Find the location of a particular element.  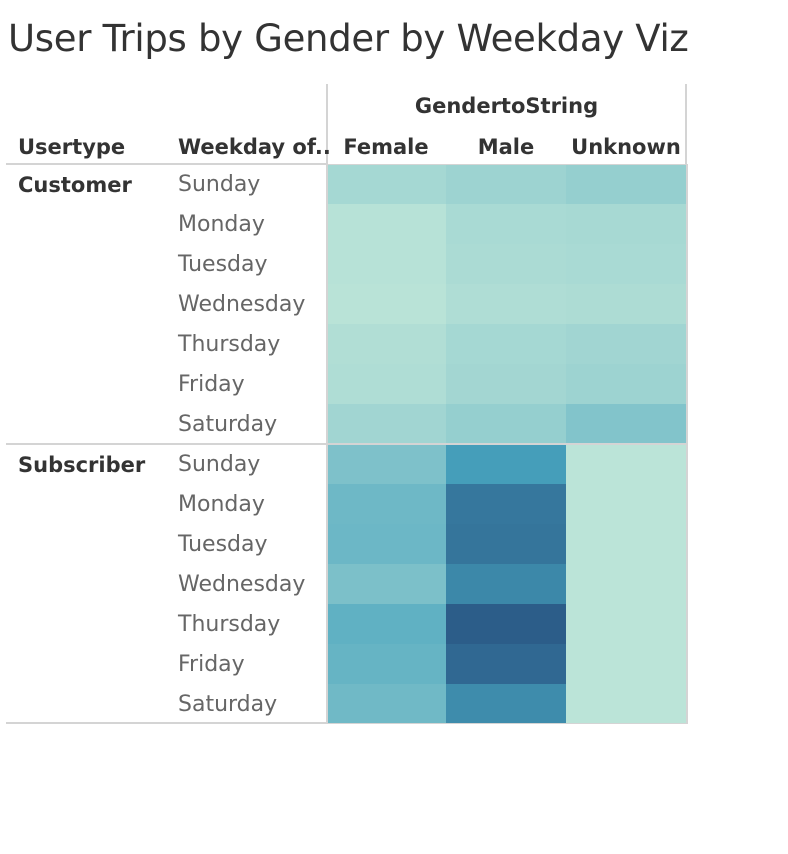

row-label-customer-friday: Friday is located at coordinates (211, 384).